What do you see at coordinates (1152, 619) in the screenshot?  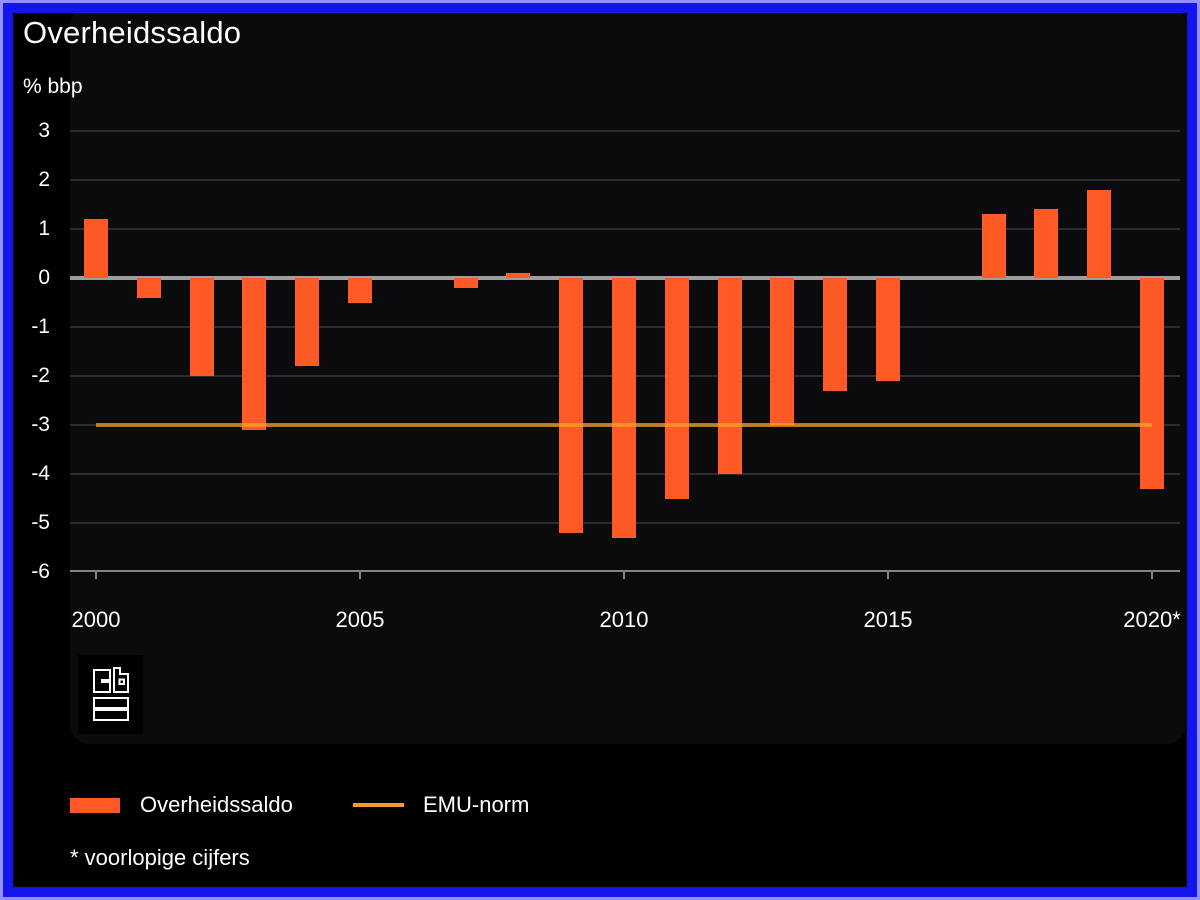 I see `x-tick-label: 2020*` at bounding box center [1152, 619].